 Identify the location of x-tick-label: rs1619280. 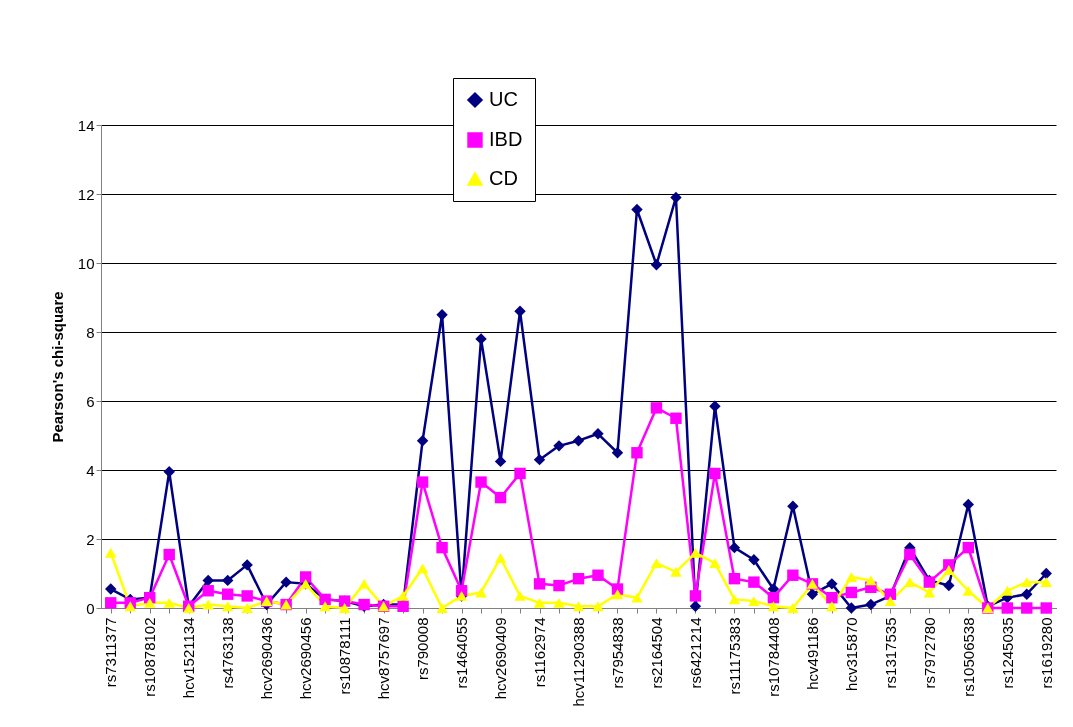
(1046, 653).